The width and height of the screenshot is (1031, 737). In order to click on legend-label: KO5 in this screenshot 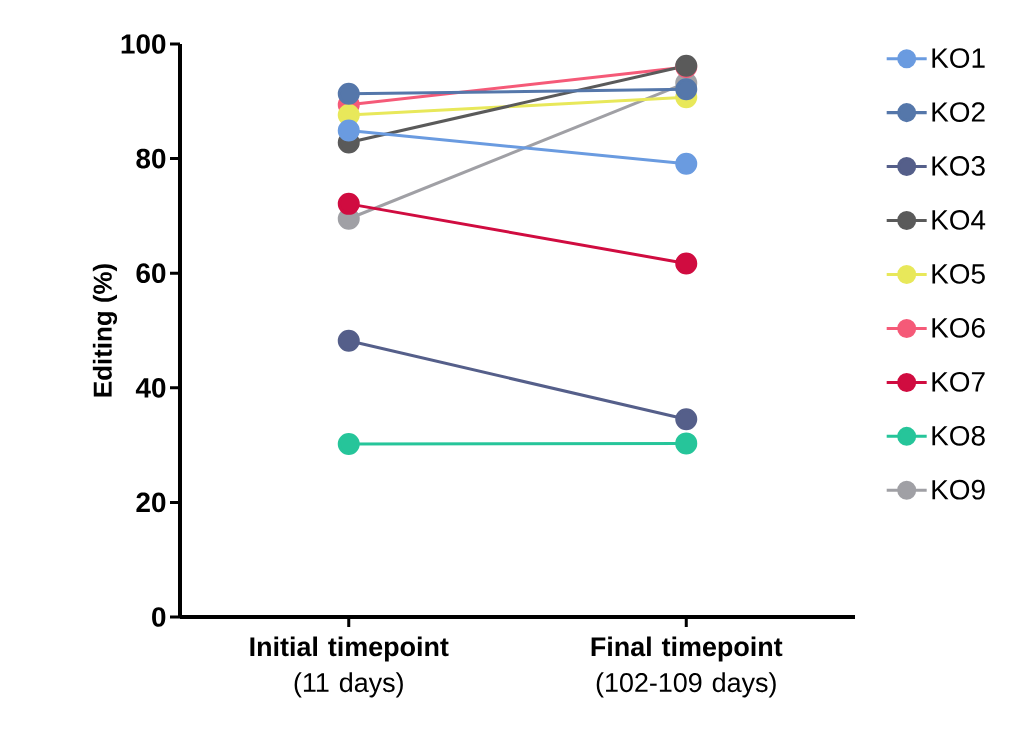, I will do `click(958, 274)`.